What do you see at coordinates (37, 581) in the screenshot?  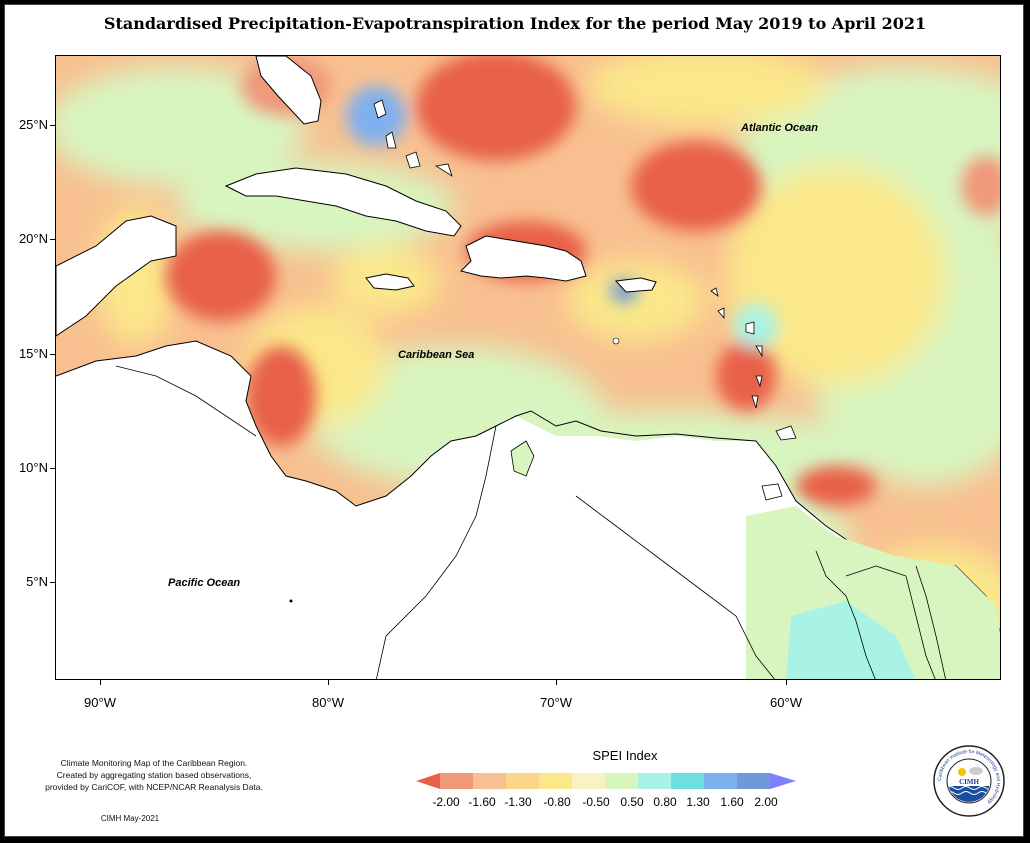 I see `lat-label-5n: 5°N` at bounding box center [37, 581].